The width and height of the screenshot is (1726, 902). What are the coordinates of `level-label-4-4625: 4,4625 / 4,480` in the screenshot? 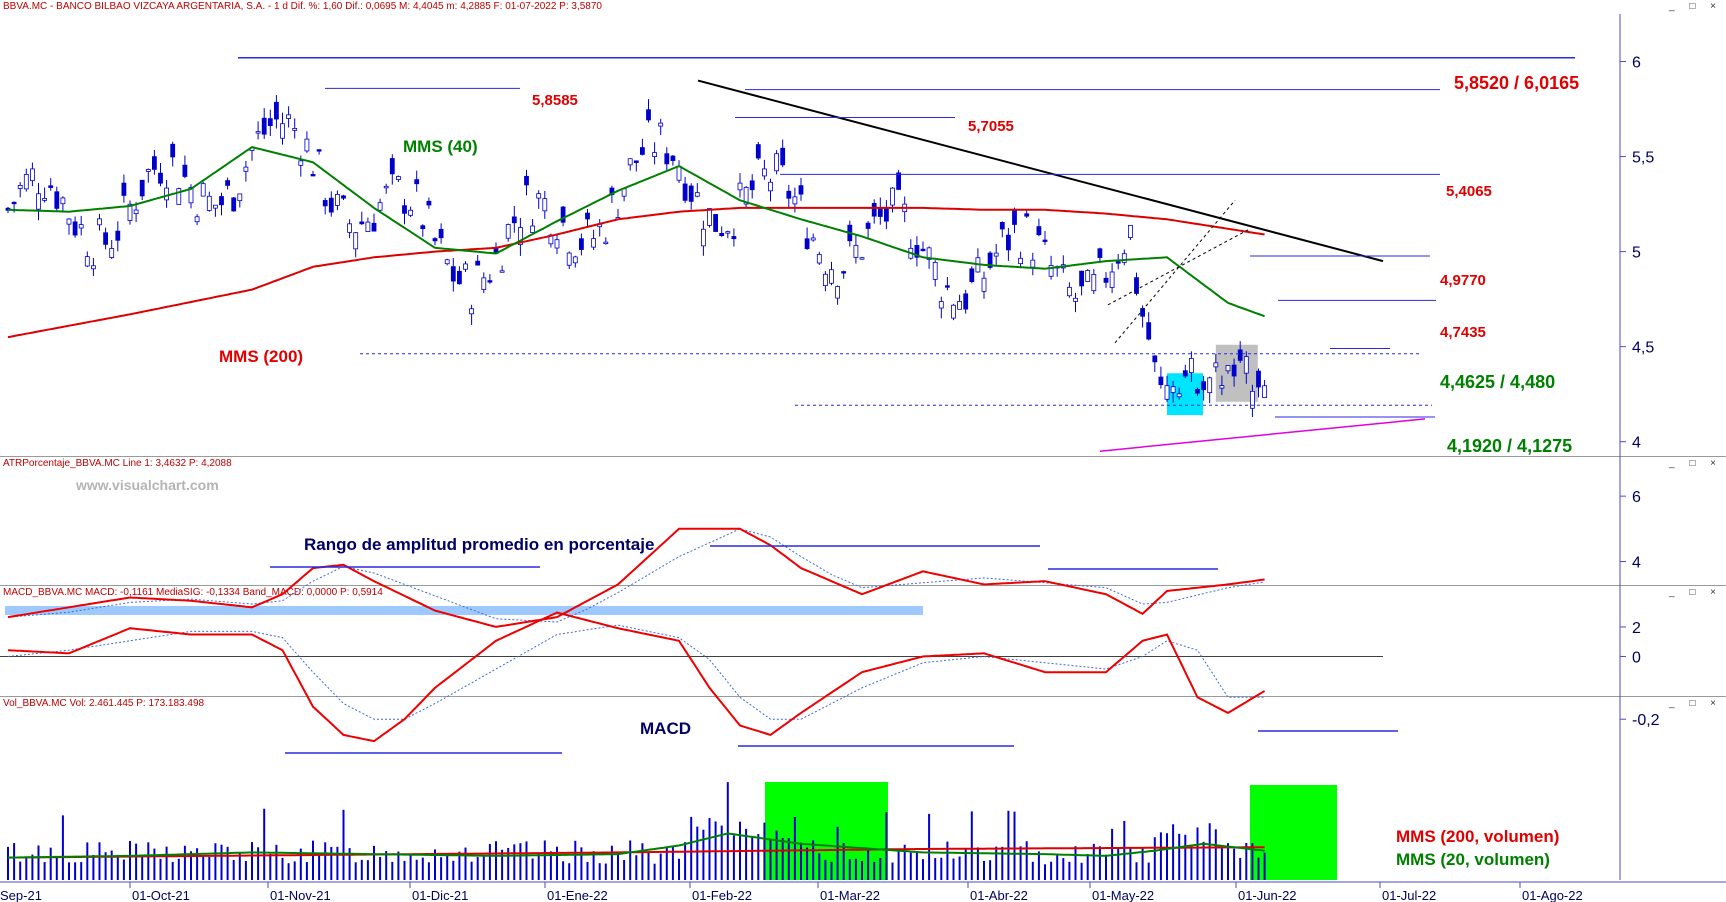 It's located at (1497, 382).